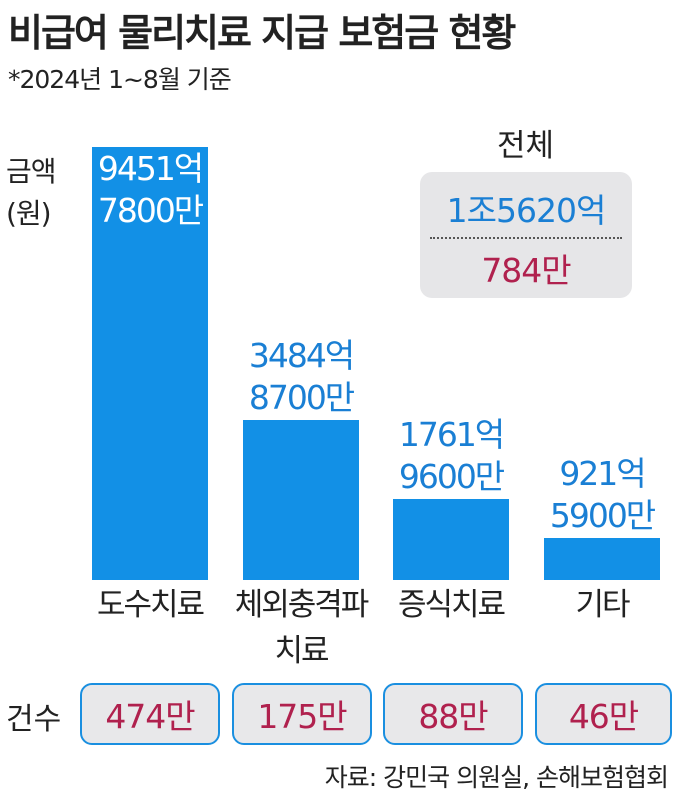 The width and height of the screenshot is (680, 802). What do you see at coordinates (496, 777) in the screenshot?
I see `source: 자료: 강민국 의원실, 손해보험협회` at bounding box center [496, 777].